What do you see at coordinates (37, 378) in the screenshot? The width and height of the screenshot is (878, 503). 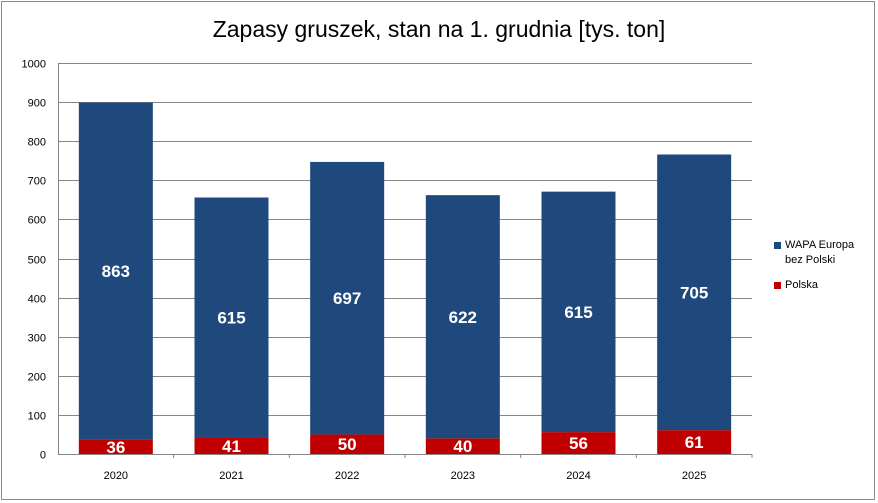 I see `y-tick-label: 200` at bounding box center [37, 378].